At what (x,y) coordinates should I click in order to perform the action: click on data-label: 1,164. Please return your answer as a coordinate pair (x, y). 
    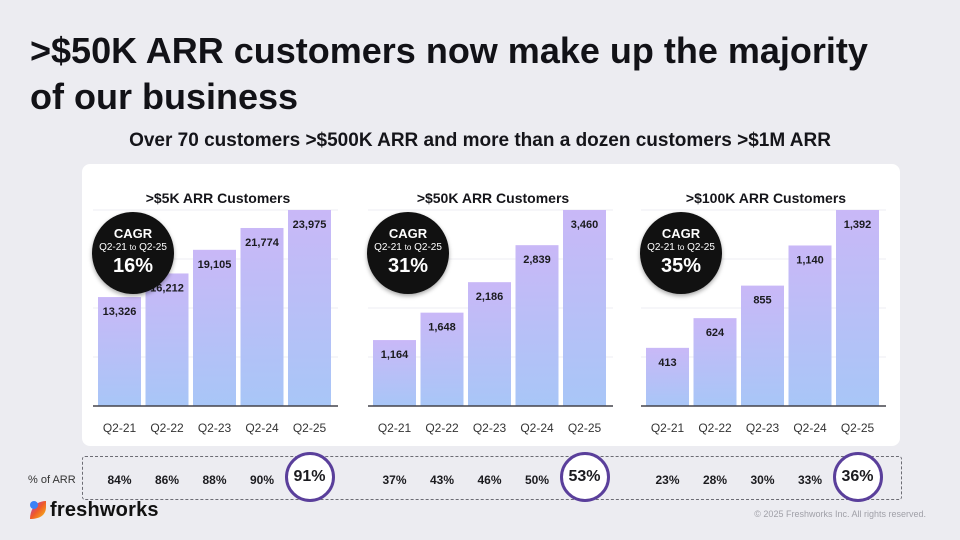
    Looking at the image, I should click on (395, 355).